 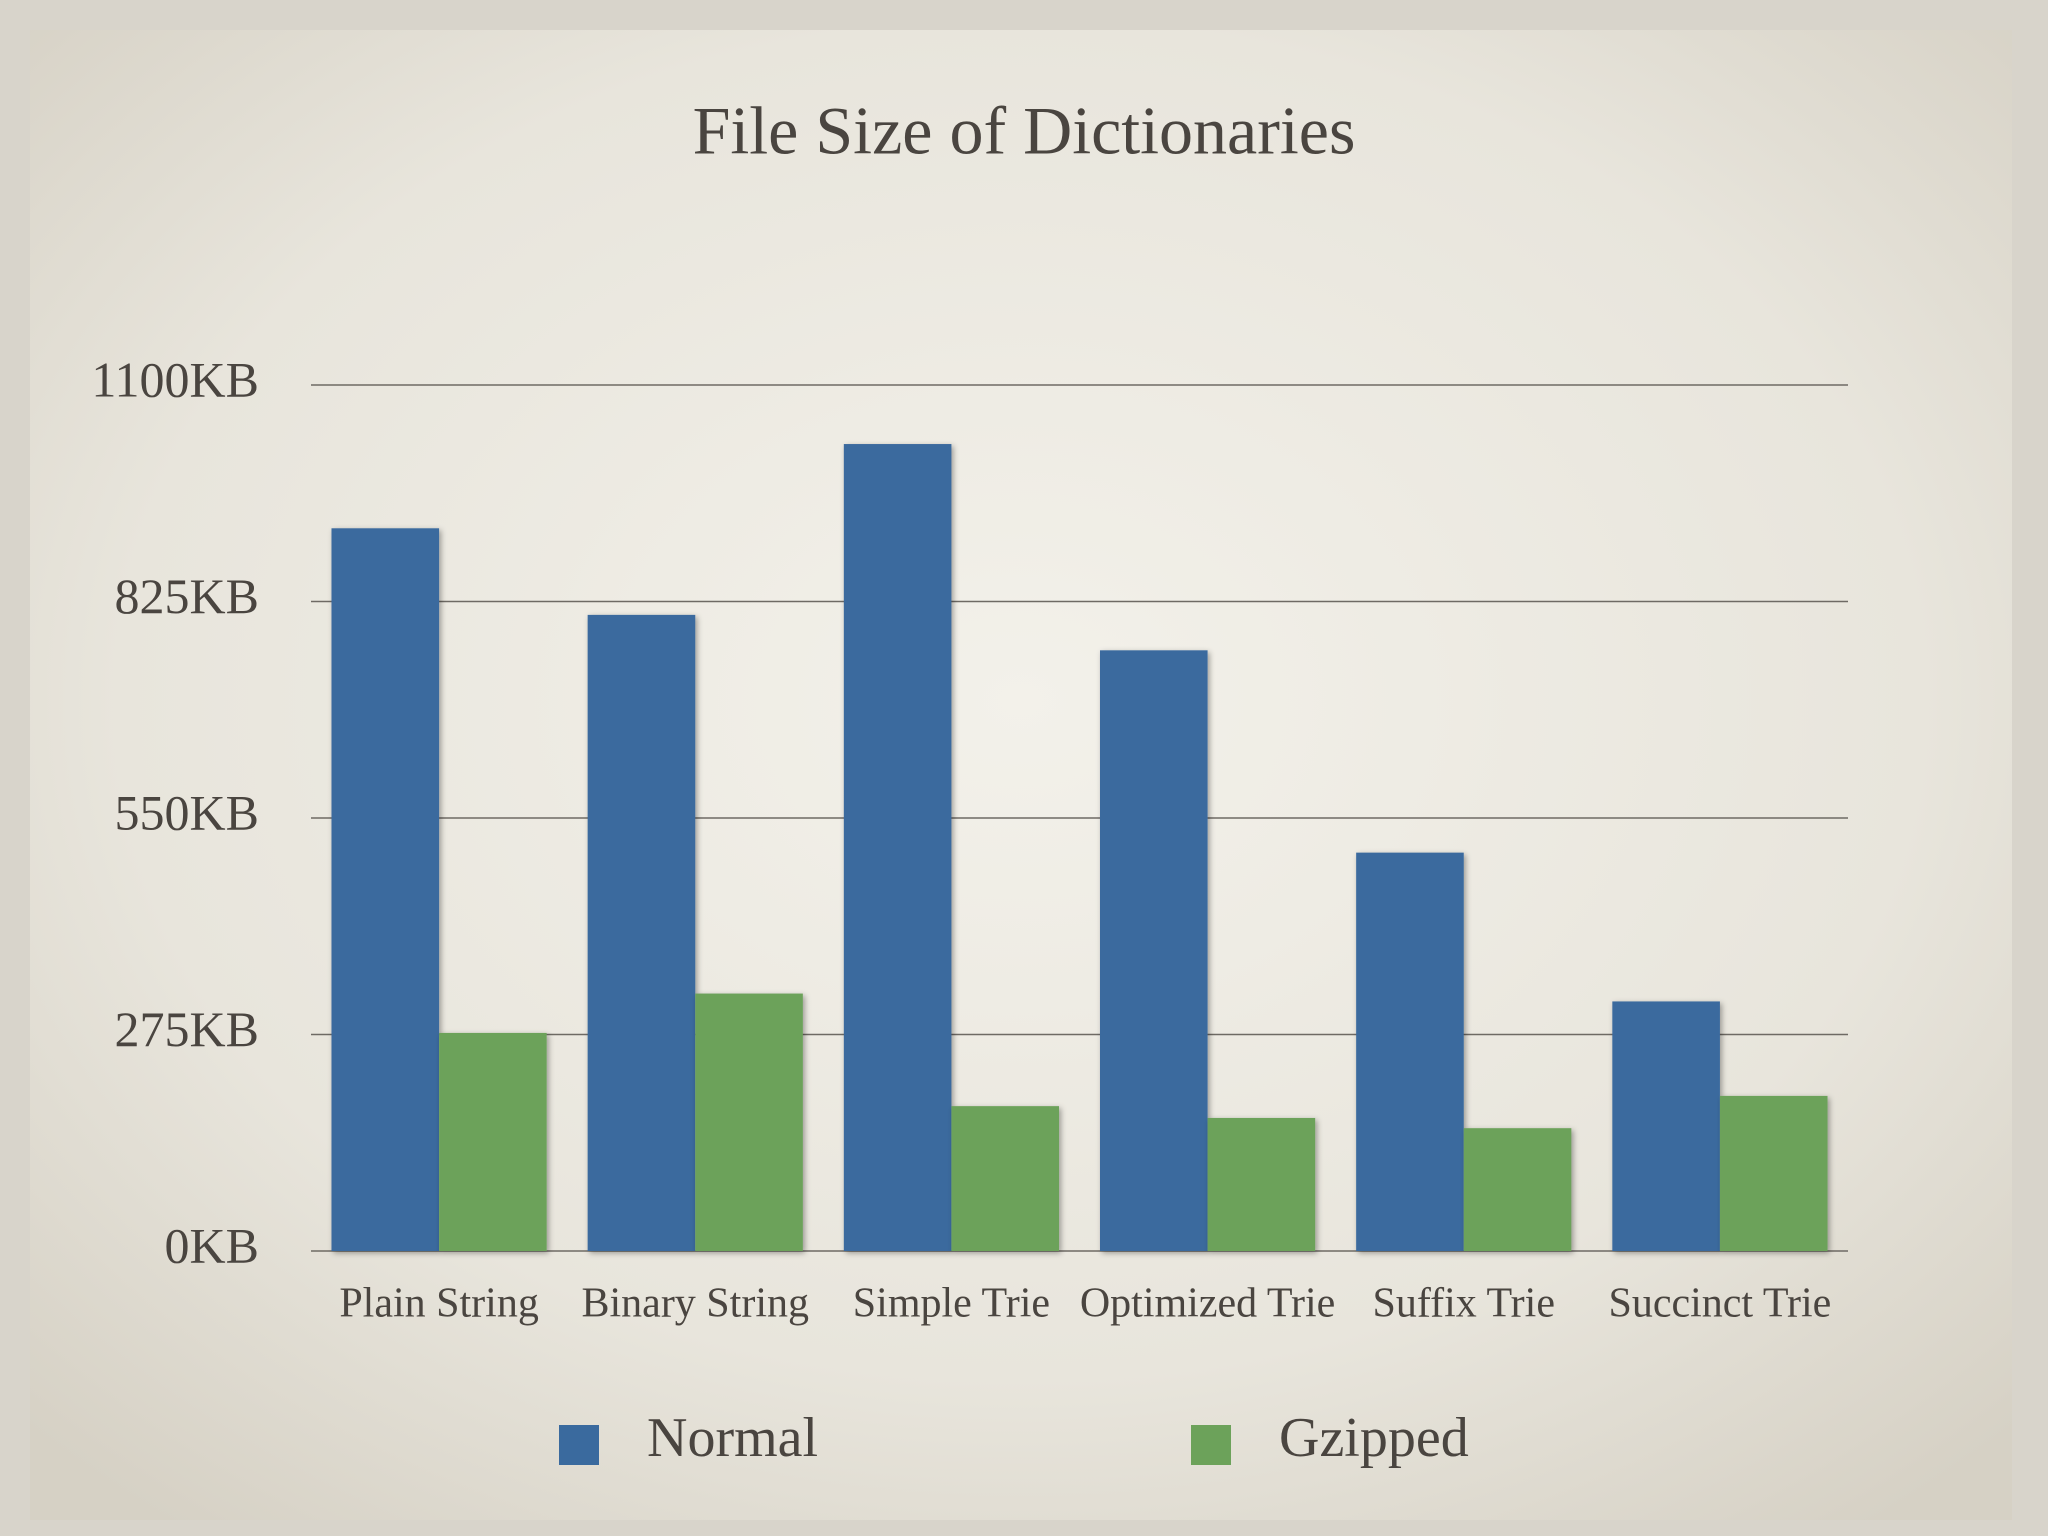 What do you see at coordinates (187, 1029) in the screenshot?
I see `y-tick-label: 275KB` at bounding box center [187, 1029].